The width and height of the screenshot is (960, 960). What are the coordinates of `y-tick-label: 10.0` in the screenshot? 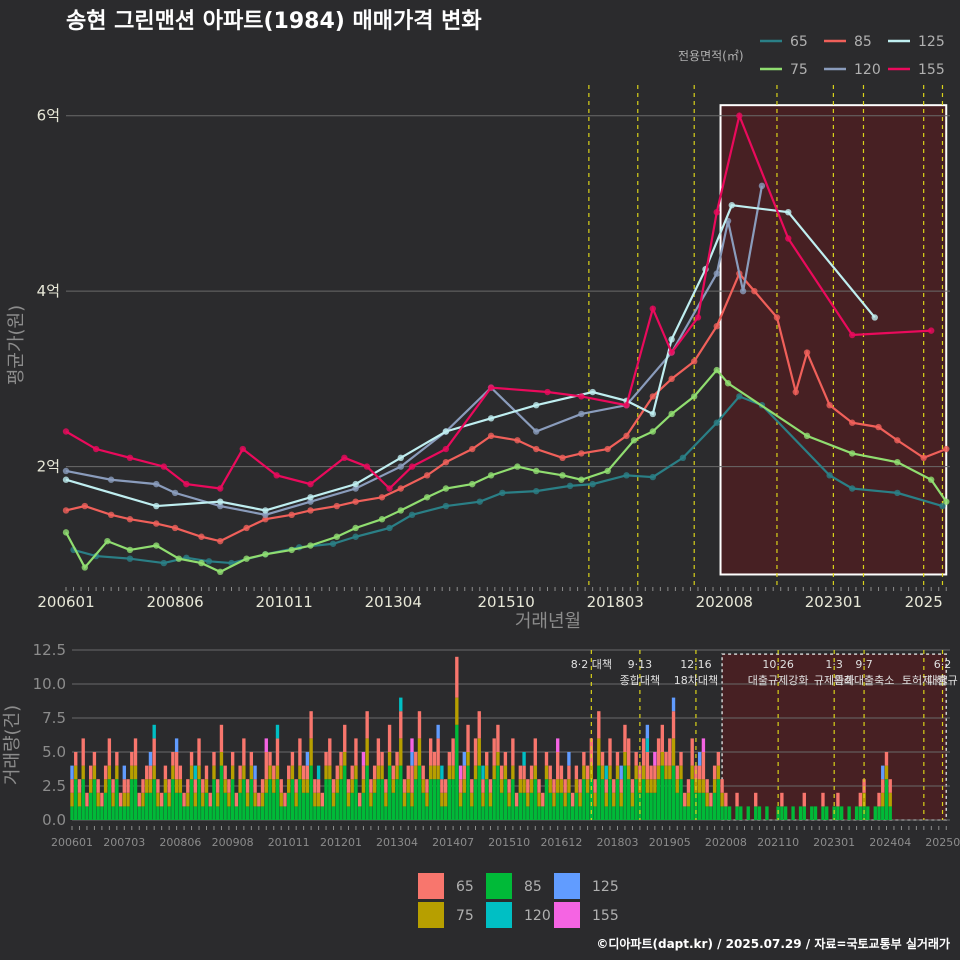 It's located at (49, 684).